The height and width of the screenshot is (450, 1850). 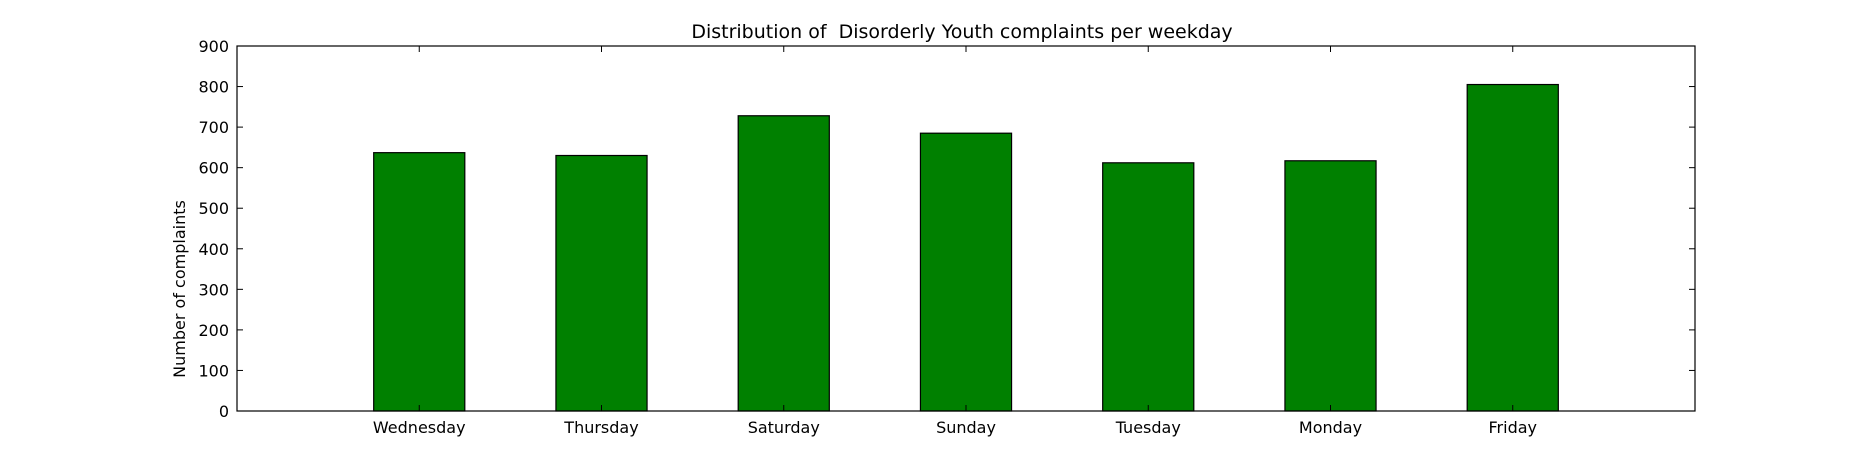 What do you see at coordinates (419, 282) in the screenshot?
I see `bar-wednesday` at bounding box center [419, 282].